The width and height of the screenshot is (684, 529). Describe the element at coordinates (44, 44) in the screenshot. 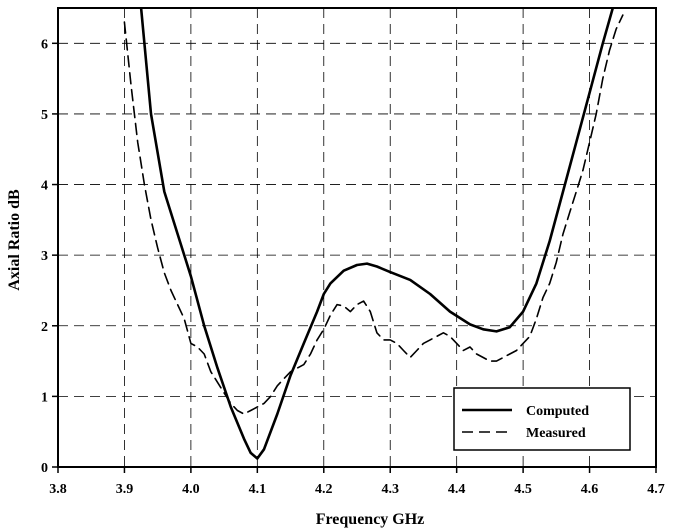

I see `y-tick-label: 6` at that location.